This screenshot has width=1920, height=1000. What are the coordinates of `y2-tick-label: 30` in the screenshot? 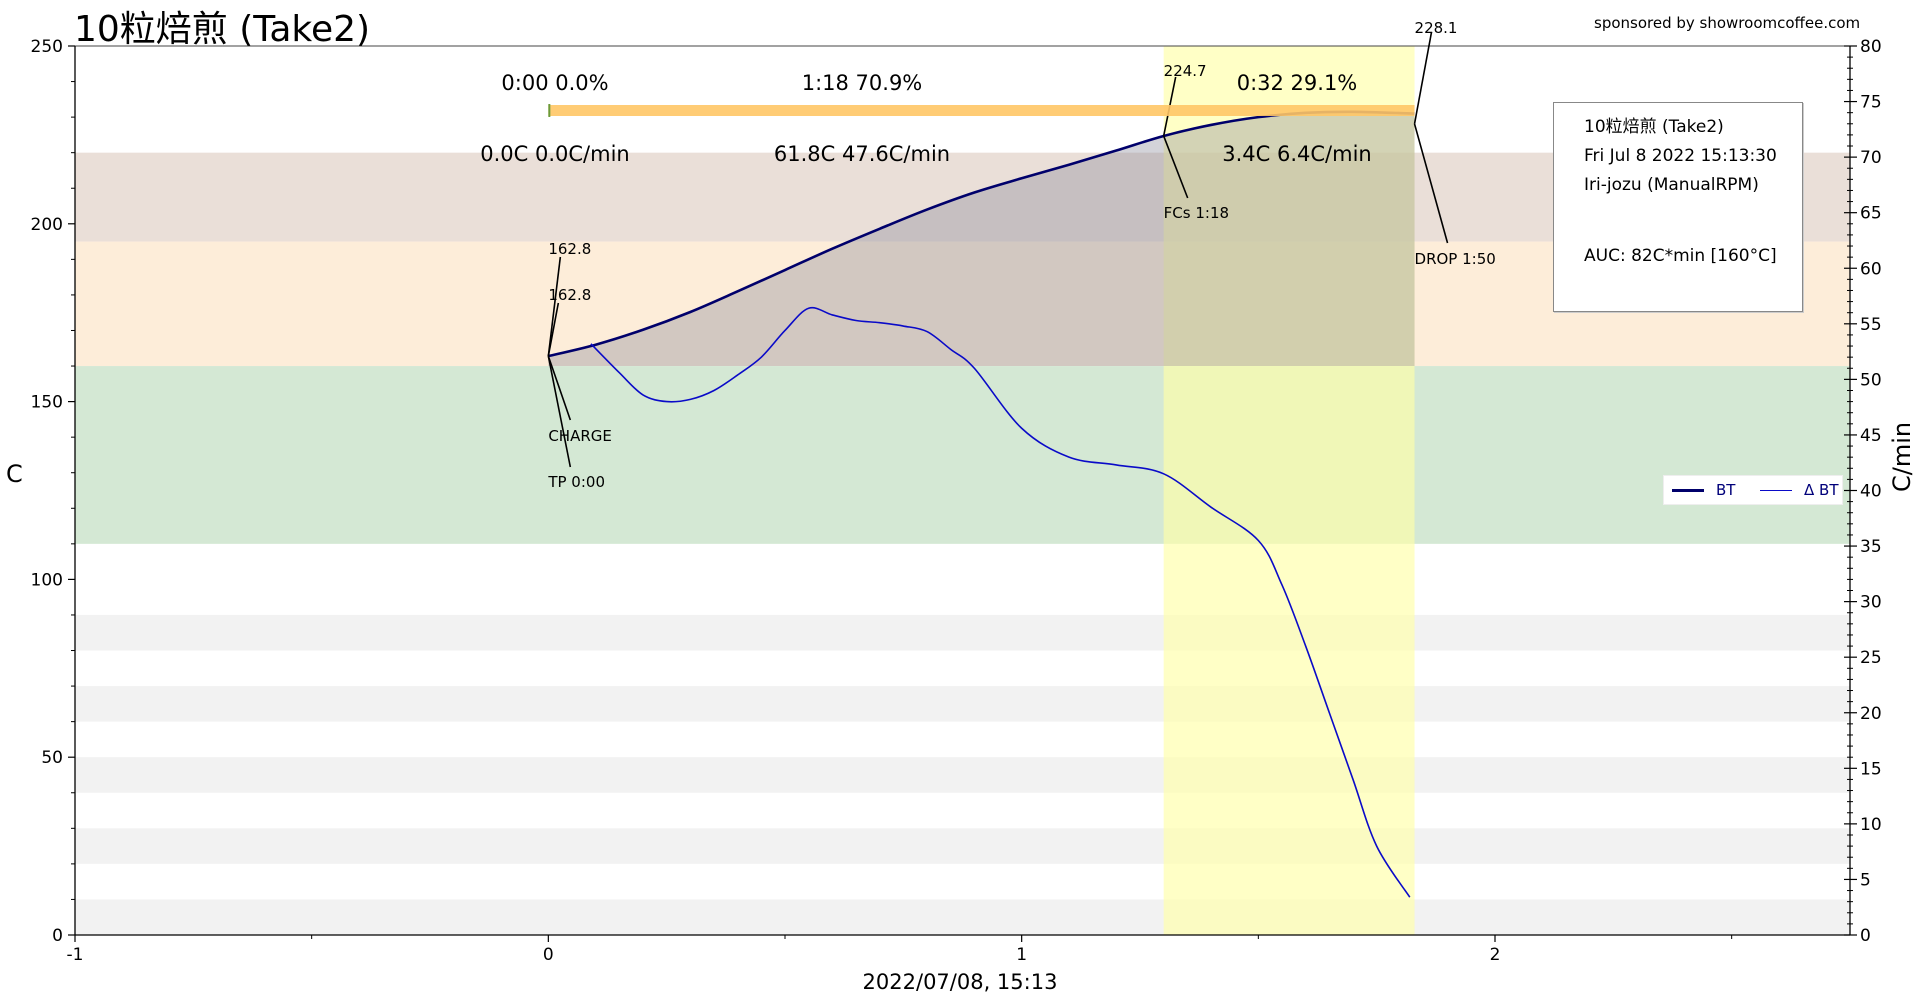 It's located at (1871, 603).